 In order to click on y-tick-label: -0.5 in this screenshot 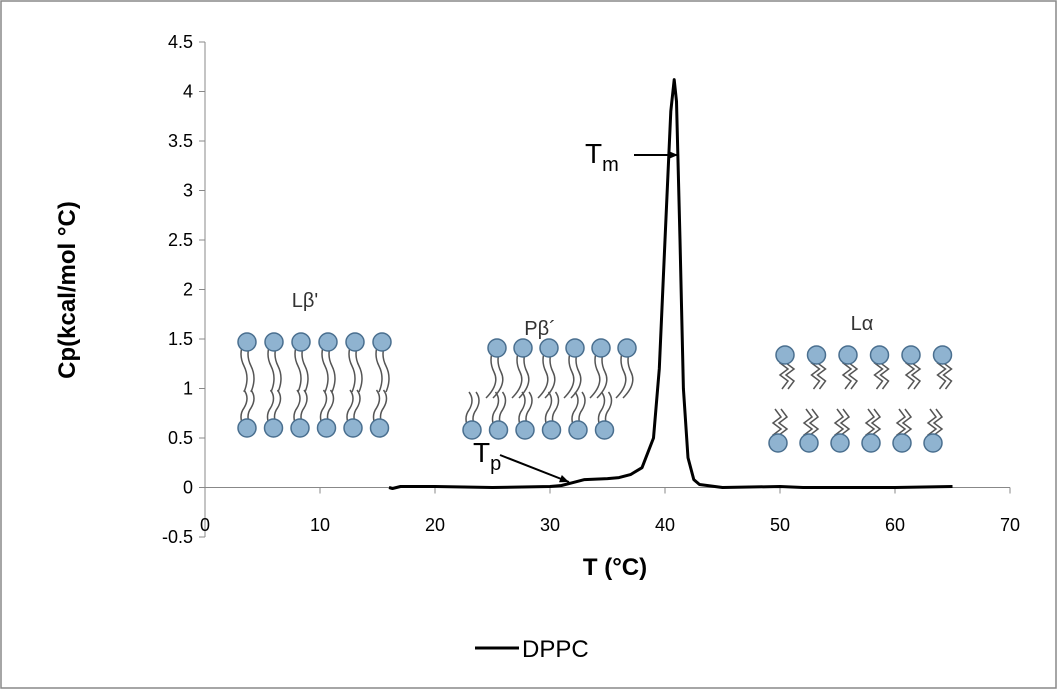, I will do `click(177, 537)`.